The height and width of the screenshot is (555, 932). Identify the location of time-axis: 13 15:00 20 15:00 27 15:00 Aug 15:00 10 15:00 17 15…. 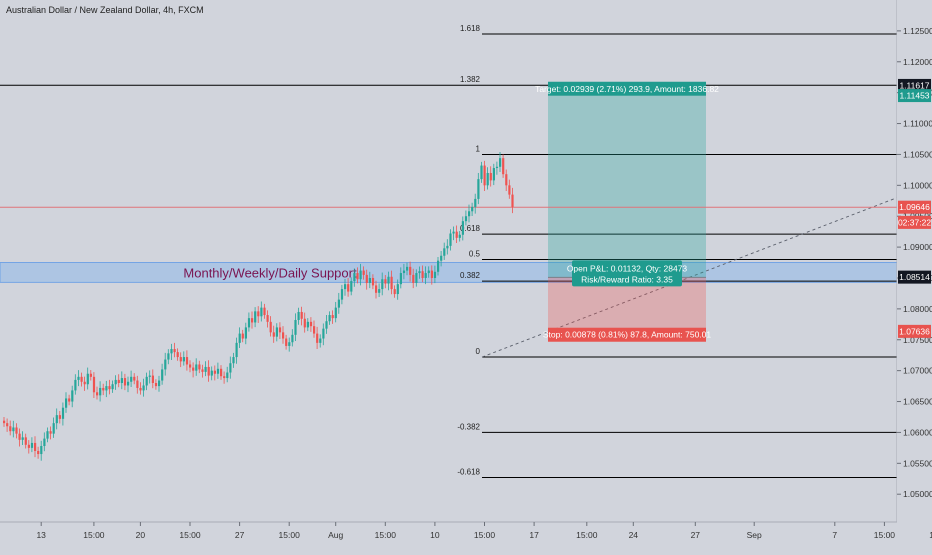
(484, 531).